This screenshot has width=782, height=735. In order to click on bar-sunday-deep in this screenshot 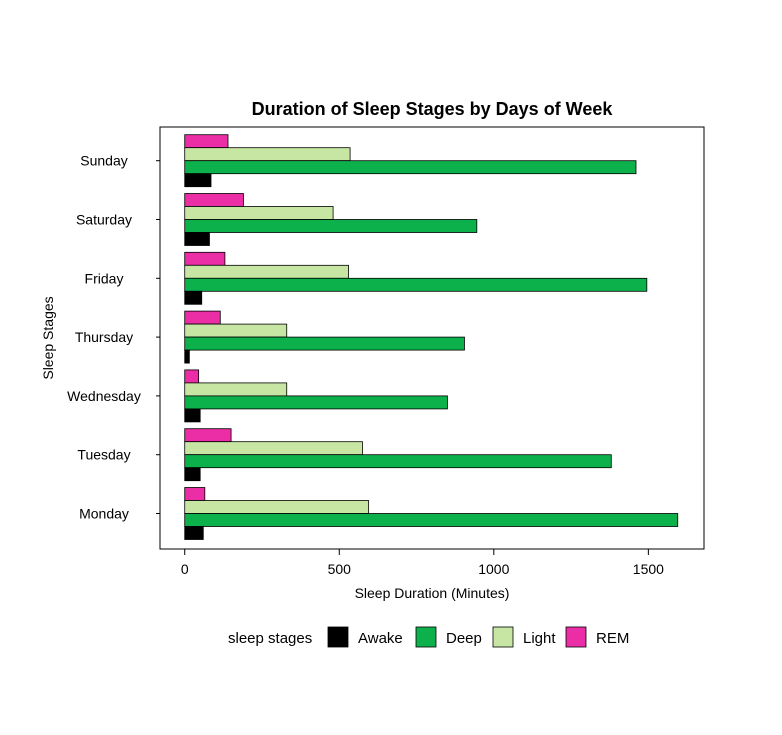, I will do `click(410, 167)`.